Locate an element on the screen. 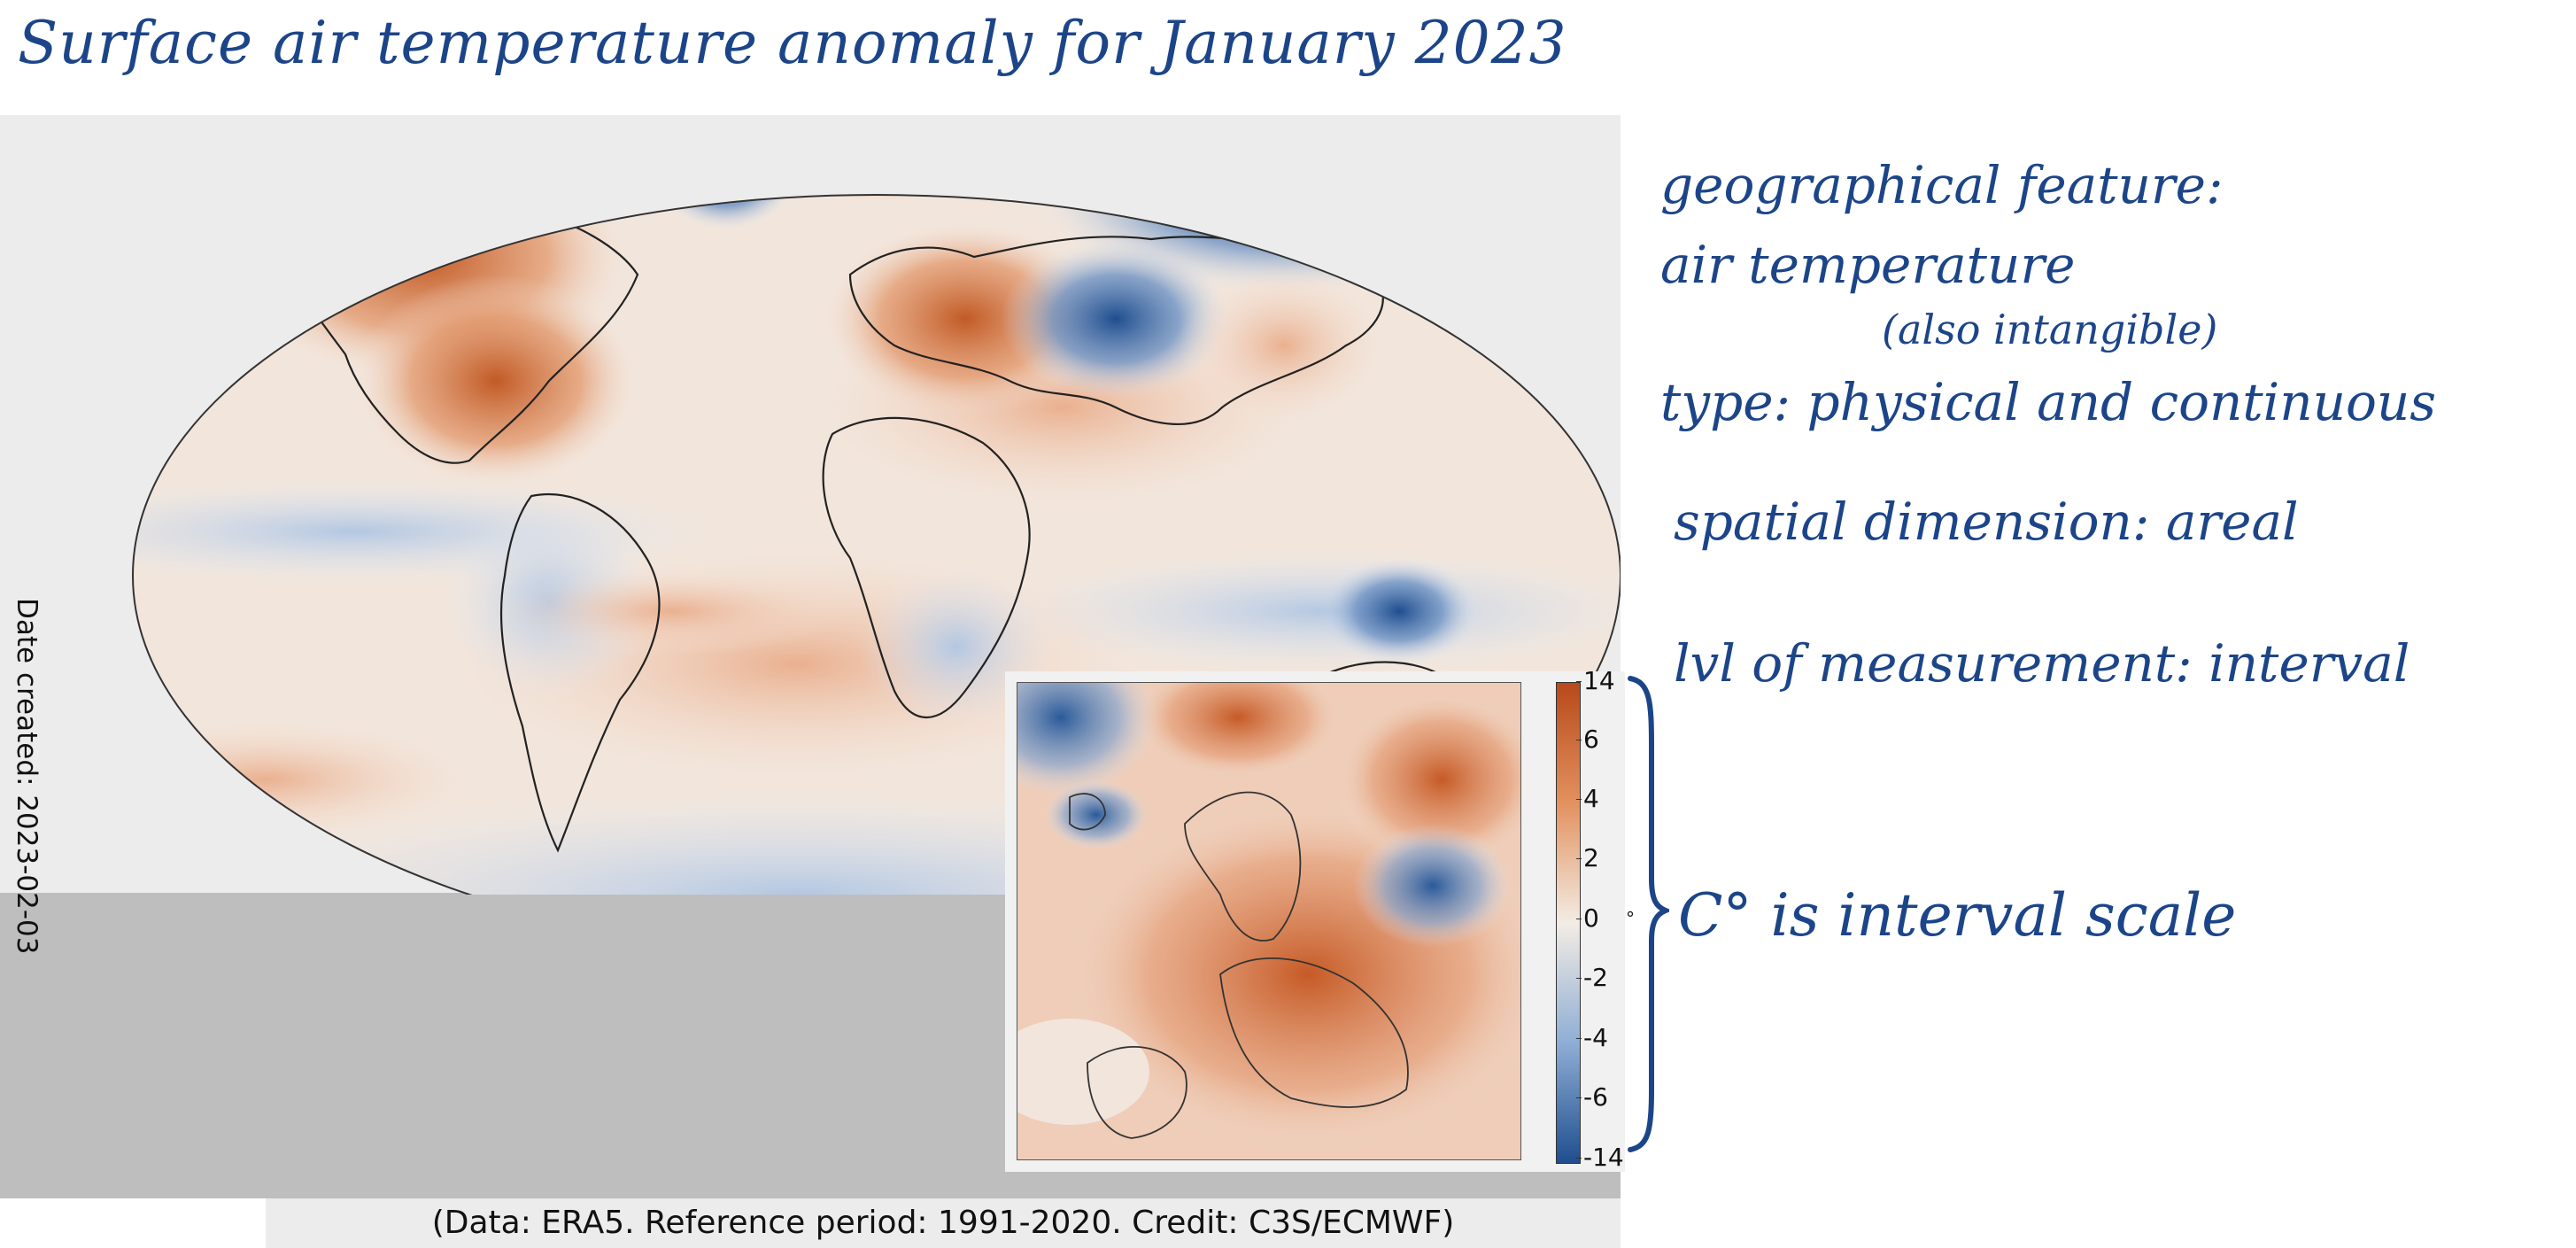 This screenshot has width=2576, height=1248. annotation-measurement-level: lvl of measurement: interval is located at coordinates (2042, 663).